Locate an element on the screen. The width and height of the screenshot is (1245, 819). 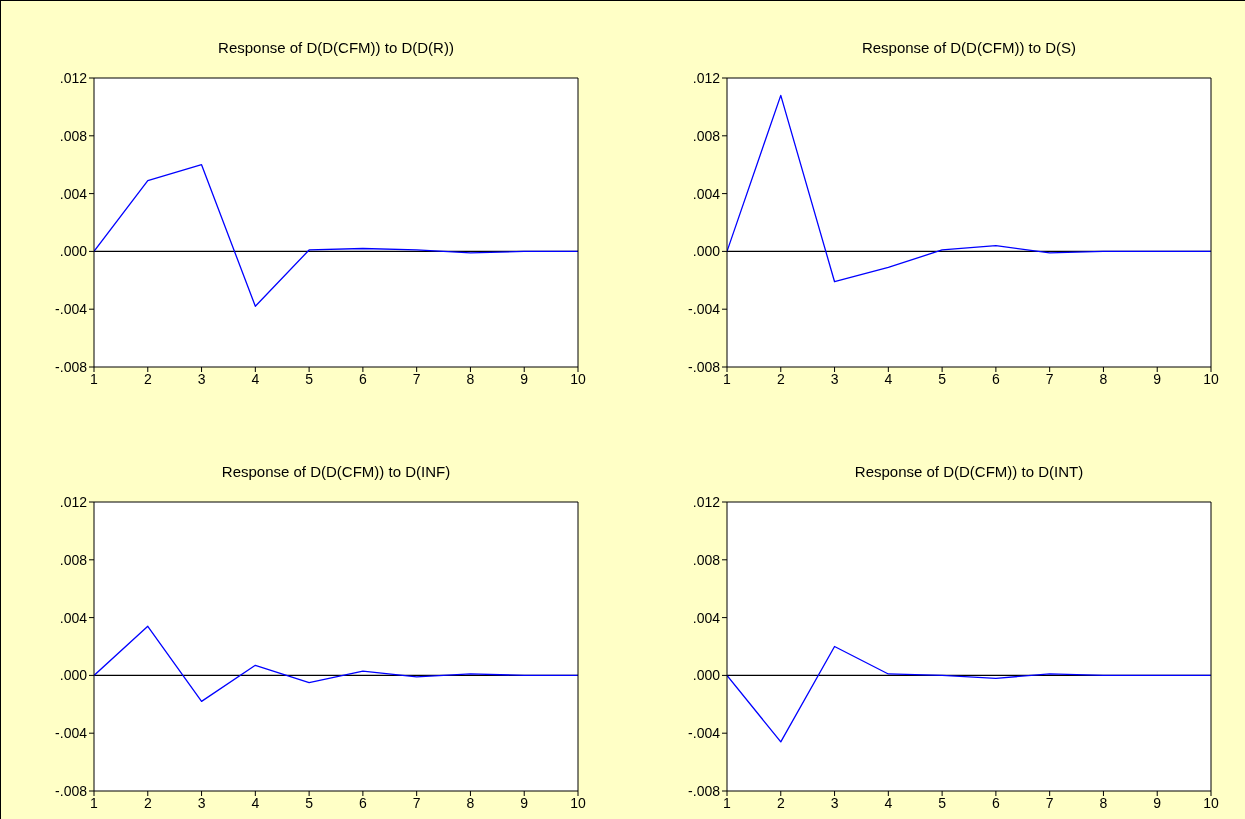
chart-title: Response of D(D(CFM)) to D(INF) is located at coordinates (336, 472).